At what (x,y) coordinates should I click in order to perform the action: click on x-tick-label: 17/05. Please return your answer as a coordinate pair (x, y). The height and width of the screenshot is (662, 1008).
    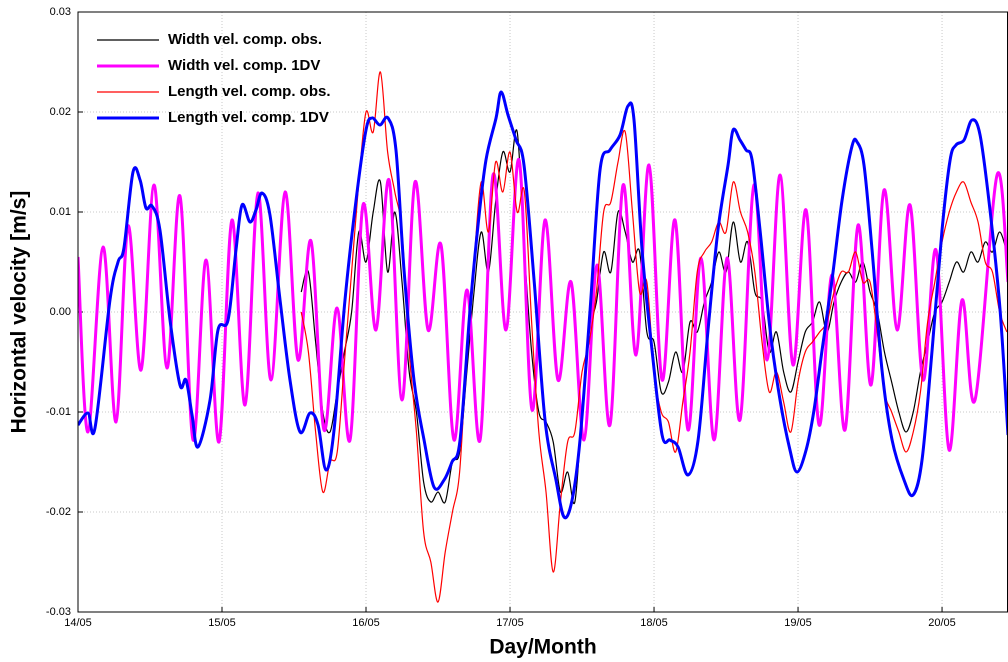
    Looking at the image, I should click on (510, 623).